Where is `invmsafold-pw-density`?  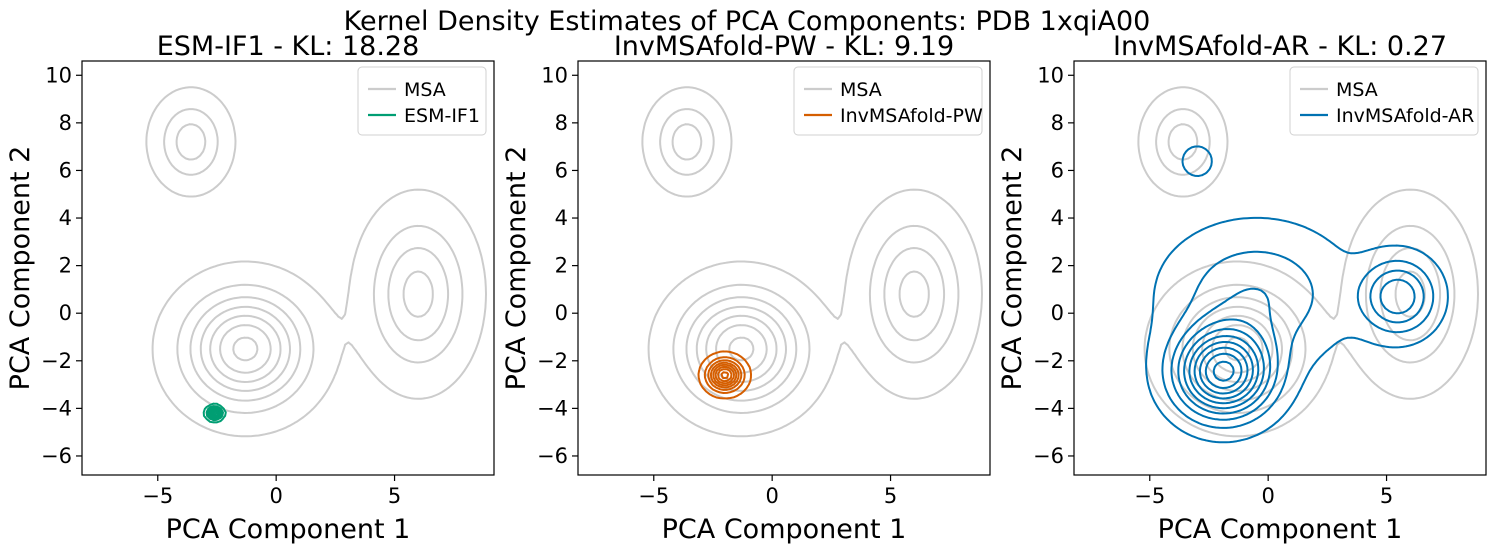
invmsafold-pw-density is located at coordinates (724, 375).